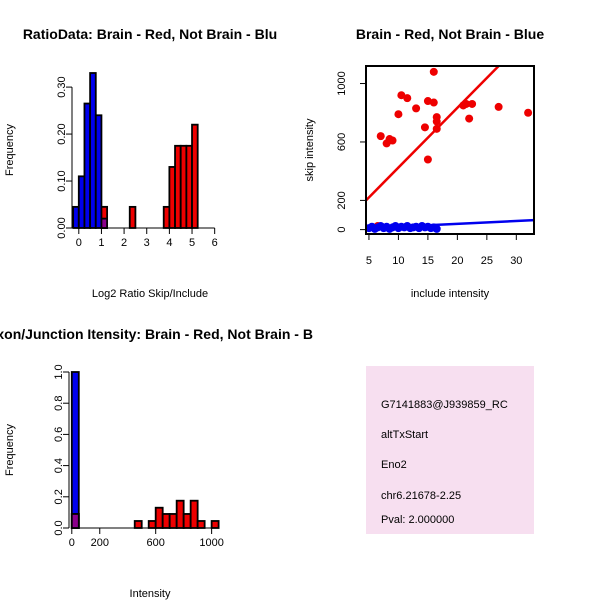 This screenshot has height=600, width=600. Describe the element at coordinates (342, 230) in the screenshot. I see `scatter-y-tick-label: 0` at that location.